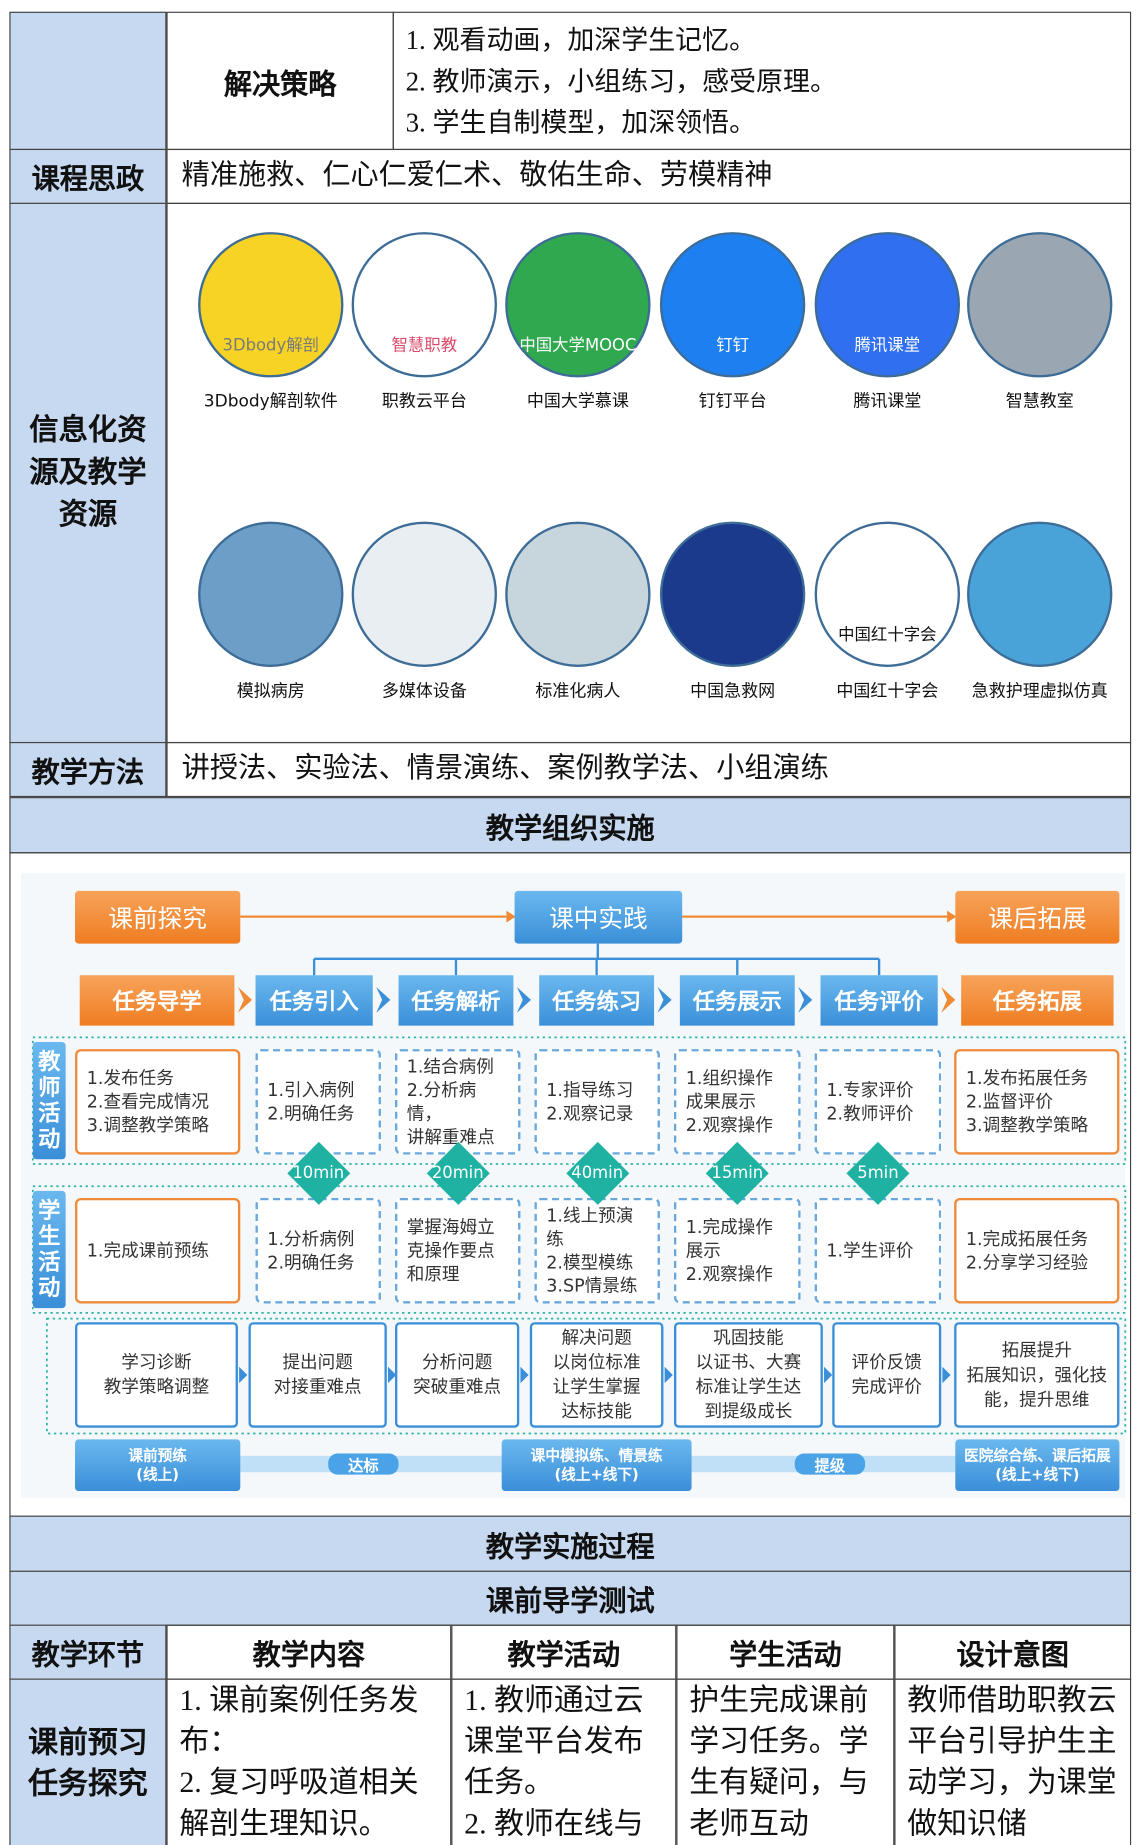  Describe the element at coordinates (879, 1000) in the screenshot. I see `task: 任务评价` at that location.